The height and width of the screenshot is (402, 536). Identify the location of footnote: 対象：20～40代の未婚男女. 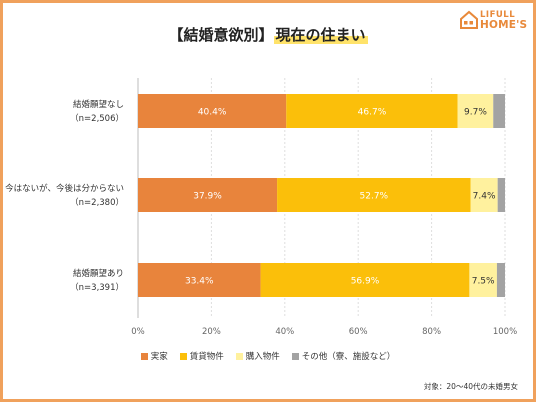
(470, 386).